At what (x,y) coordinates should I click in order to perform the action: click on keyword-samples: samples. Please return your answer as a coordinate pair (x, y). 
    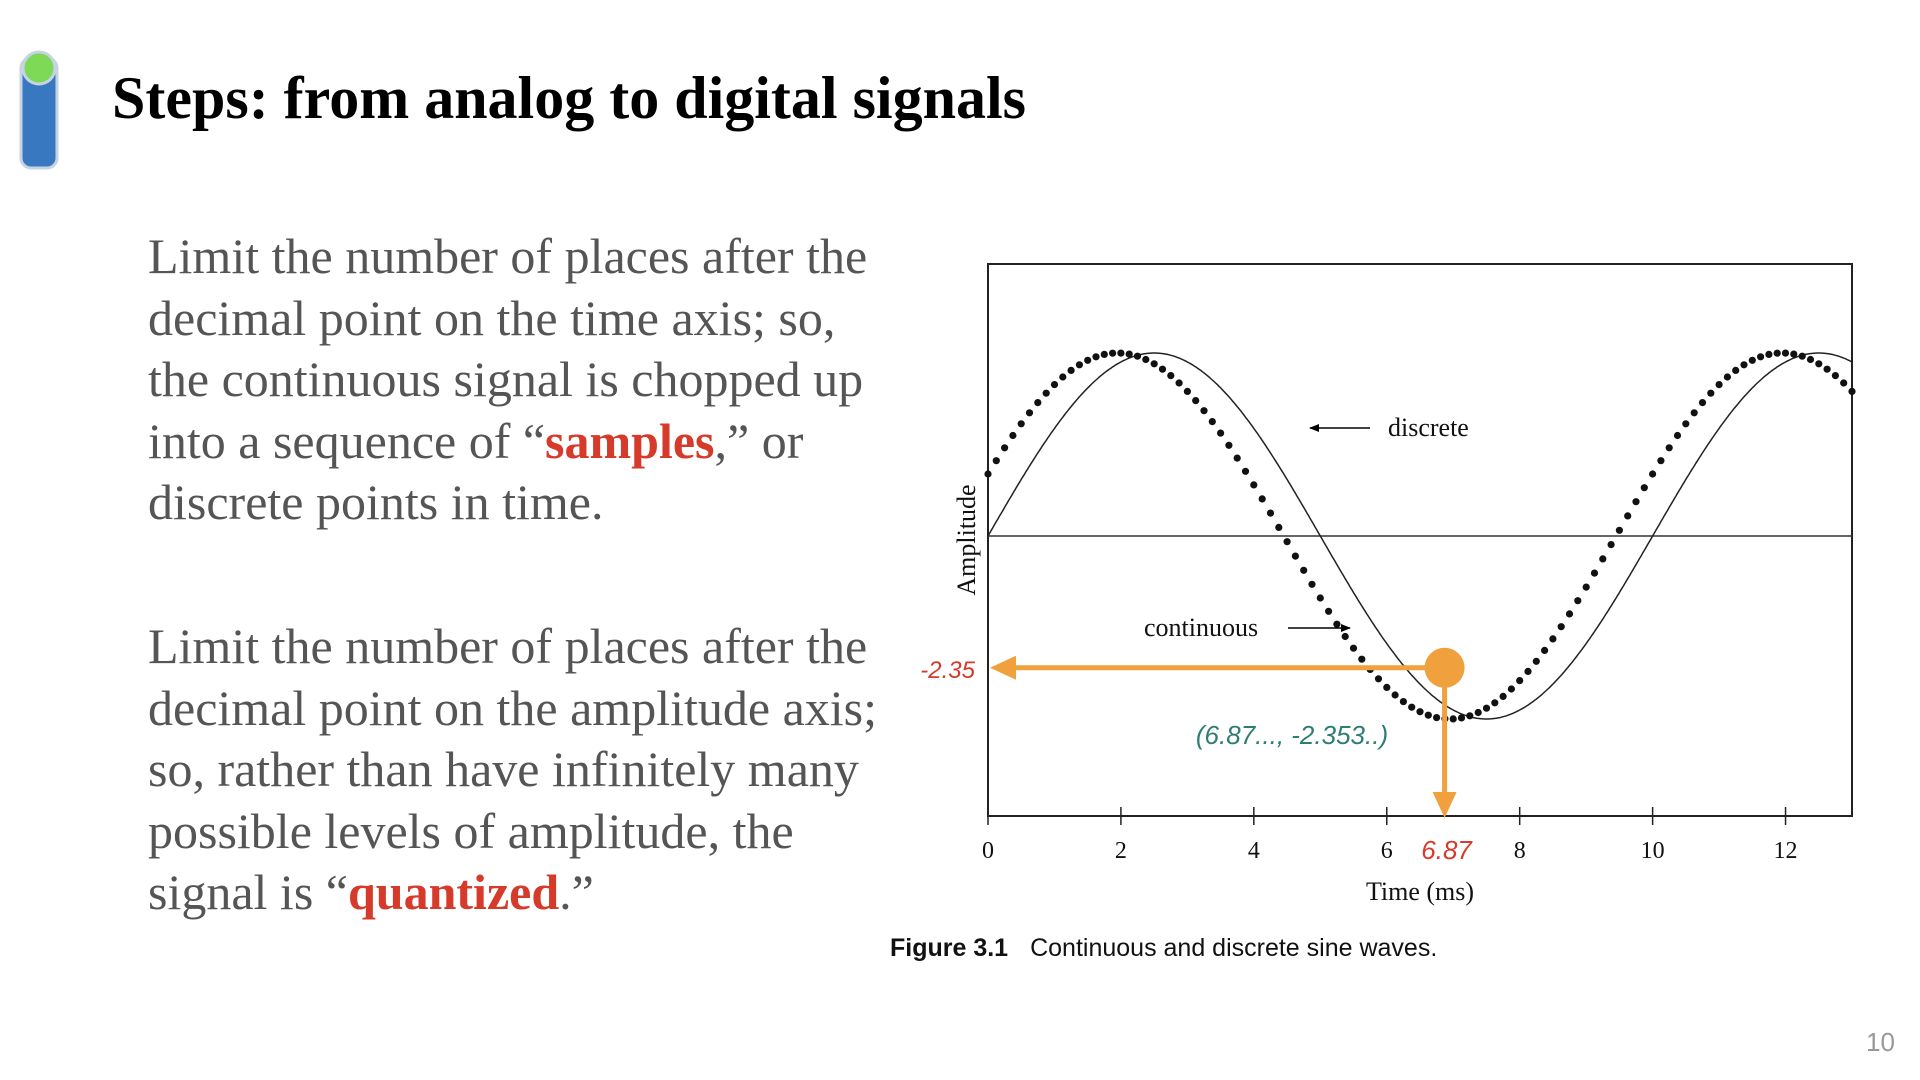
    Looking at the image, I should click on (630, 440).